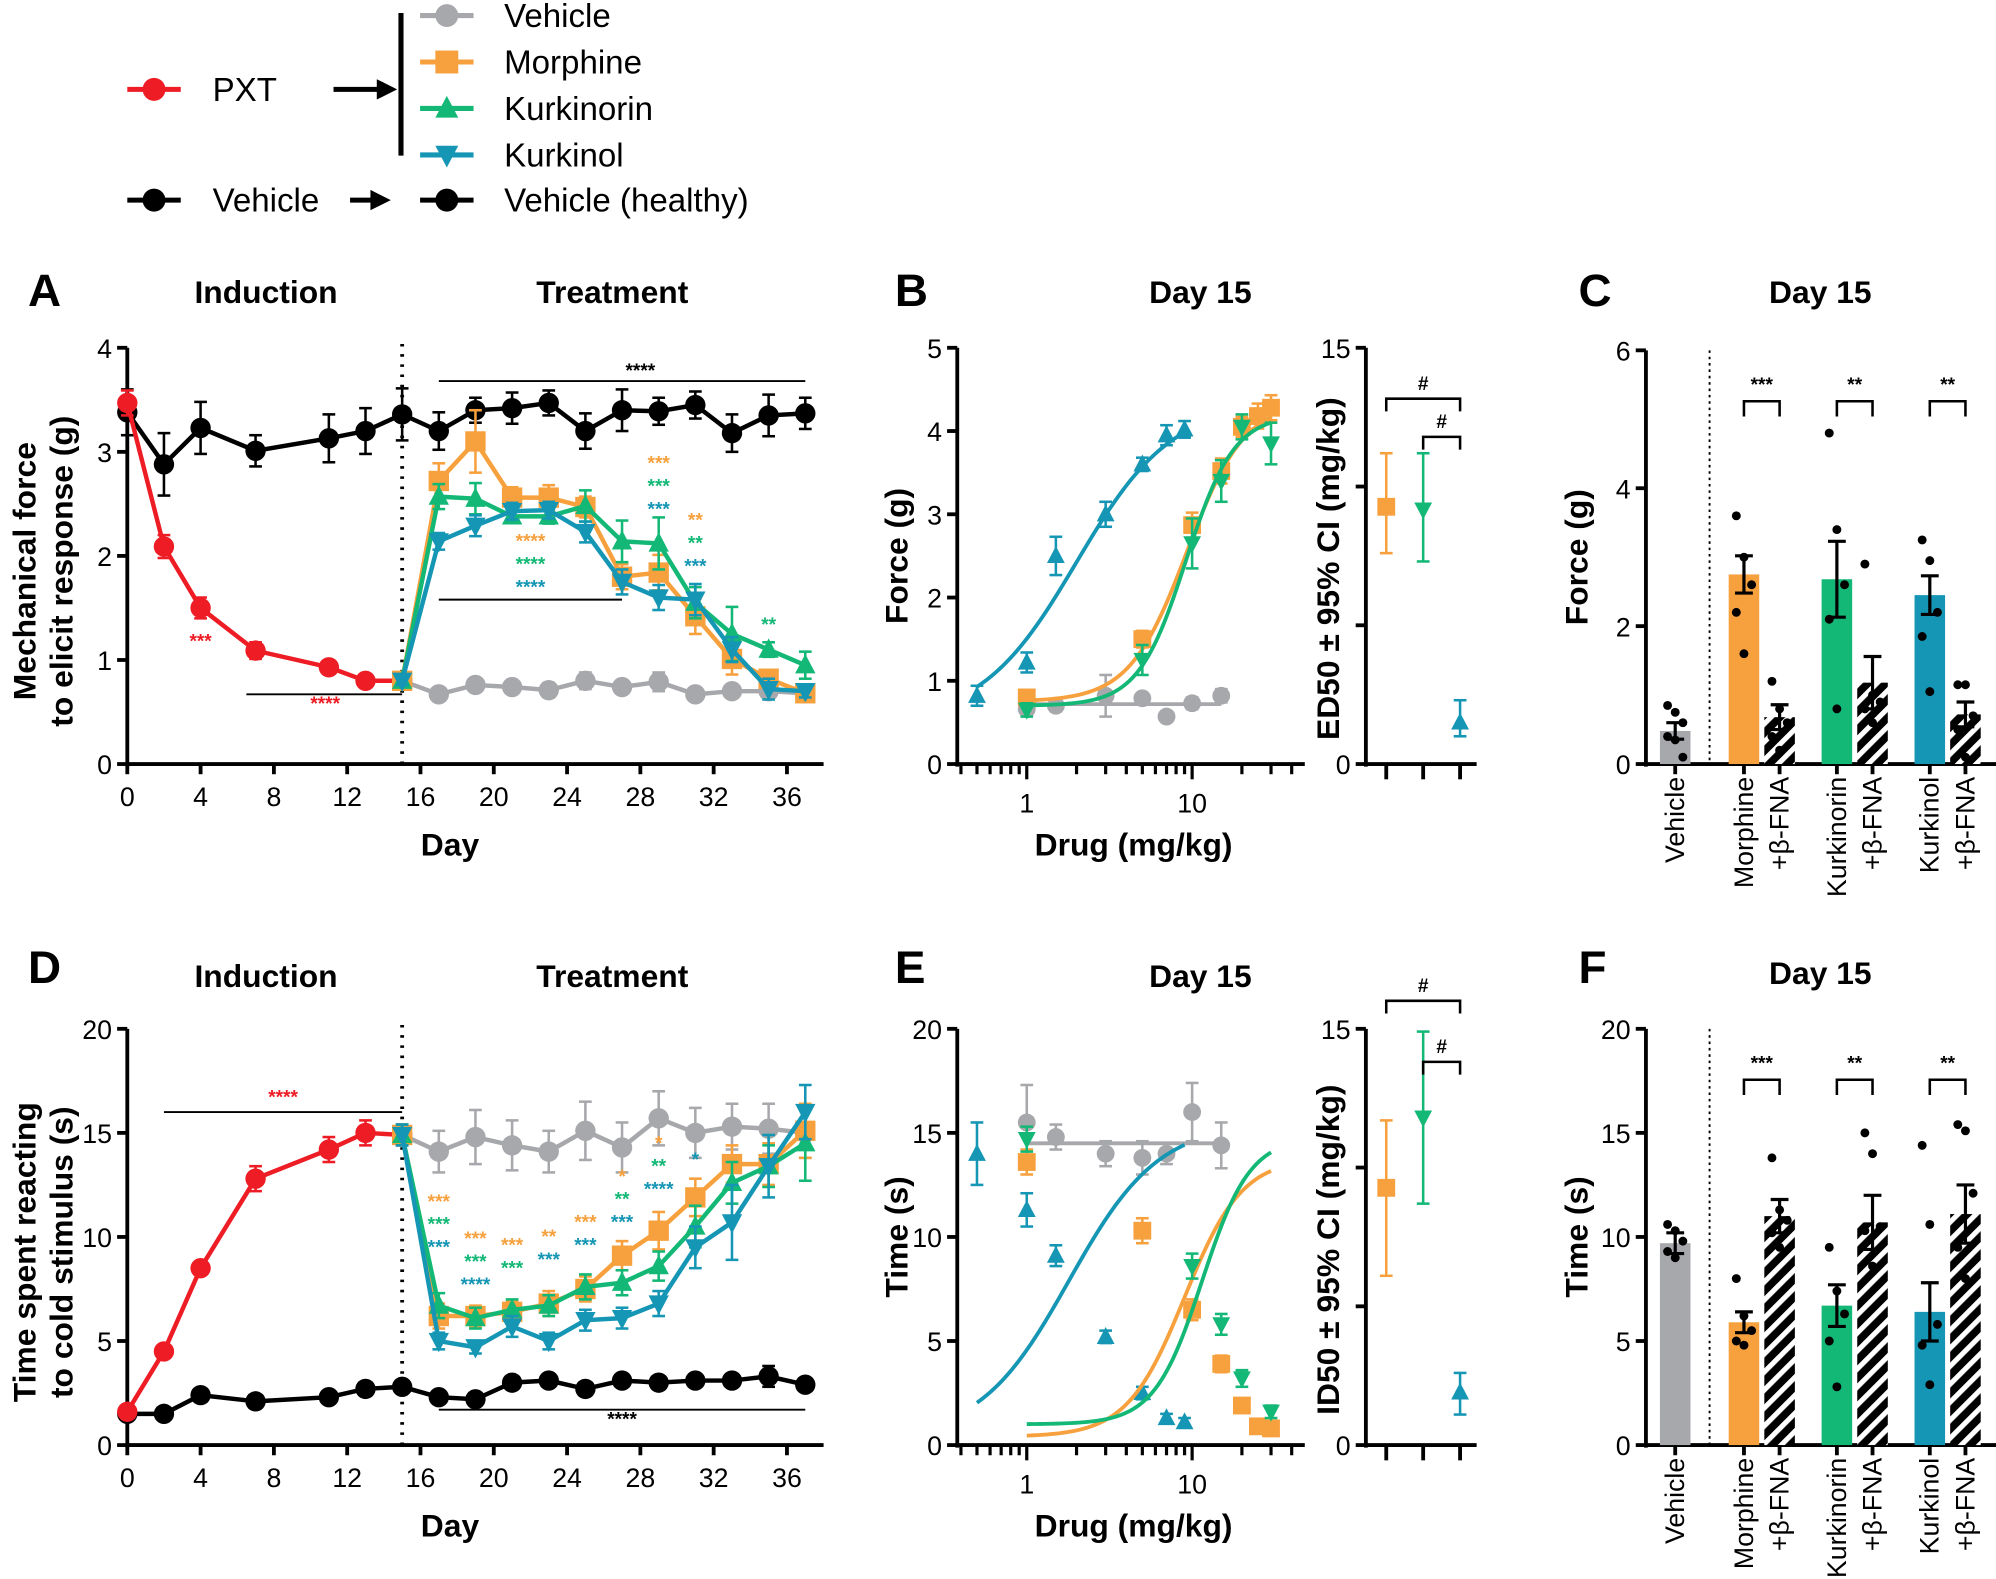  I want to click on panel-title: Day 15, so click(1820, 973).